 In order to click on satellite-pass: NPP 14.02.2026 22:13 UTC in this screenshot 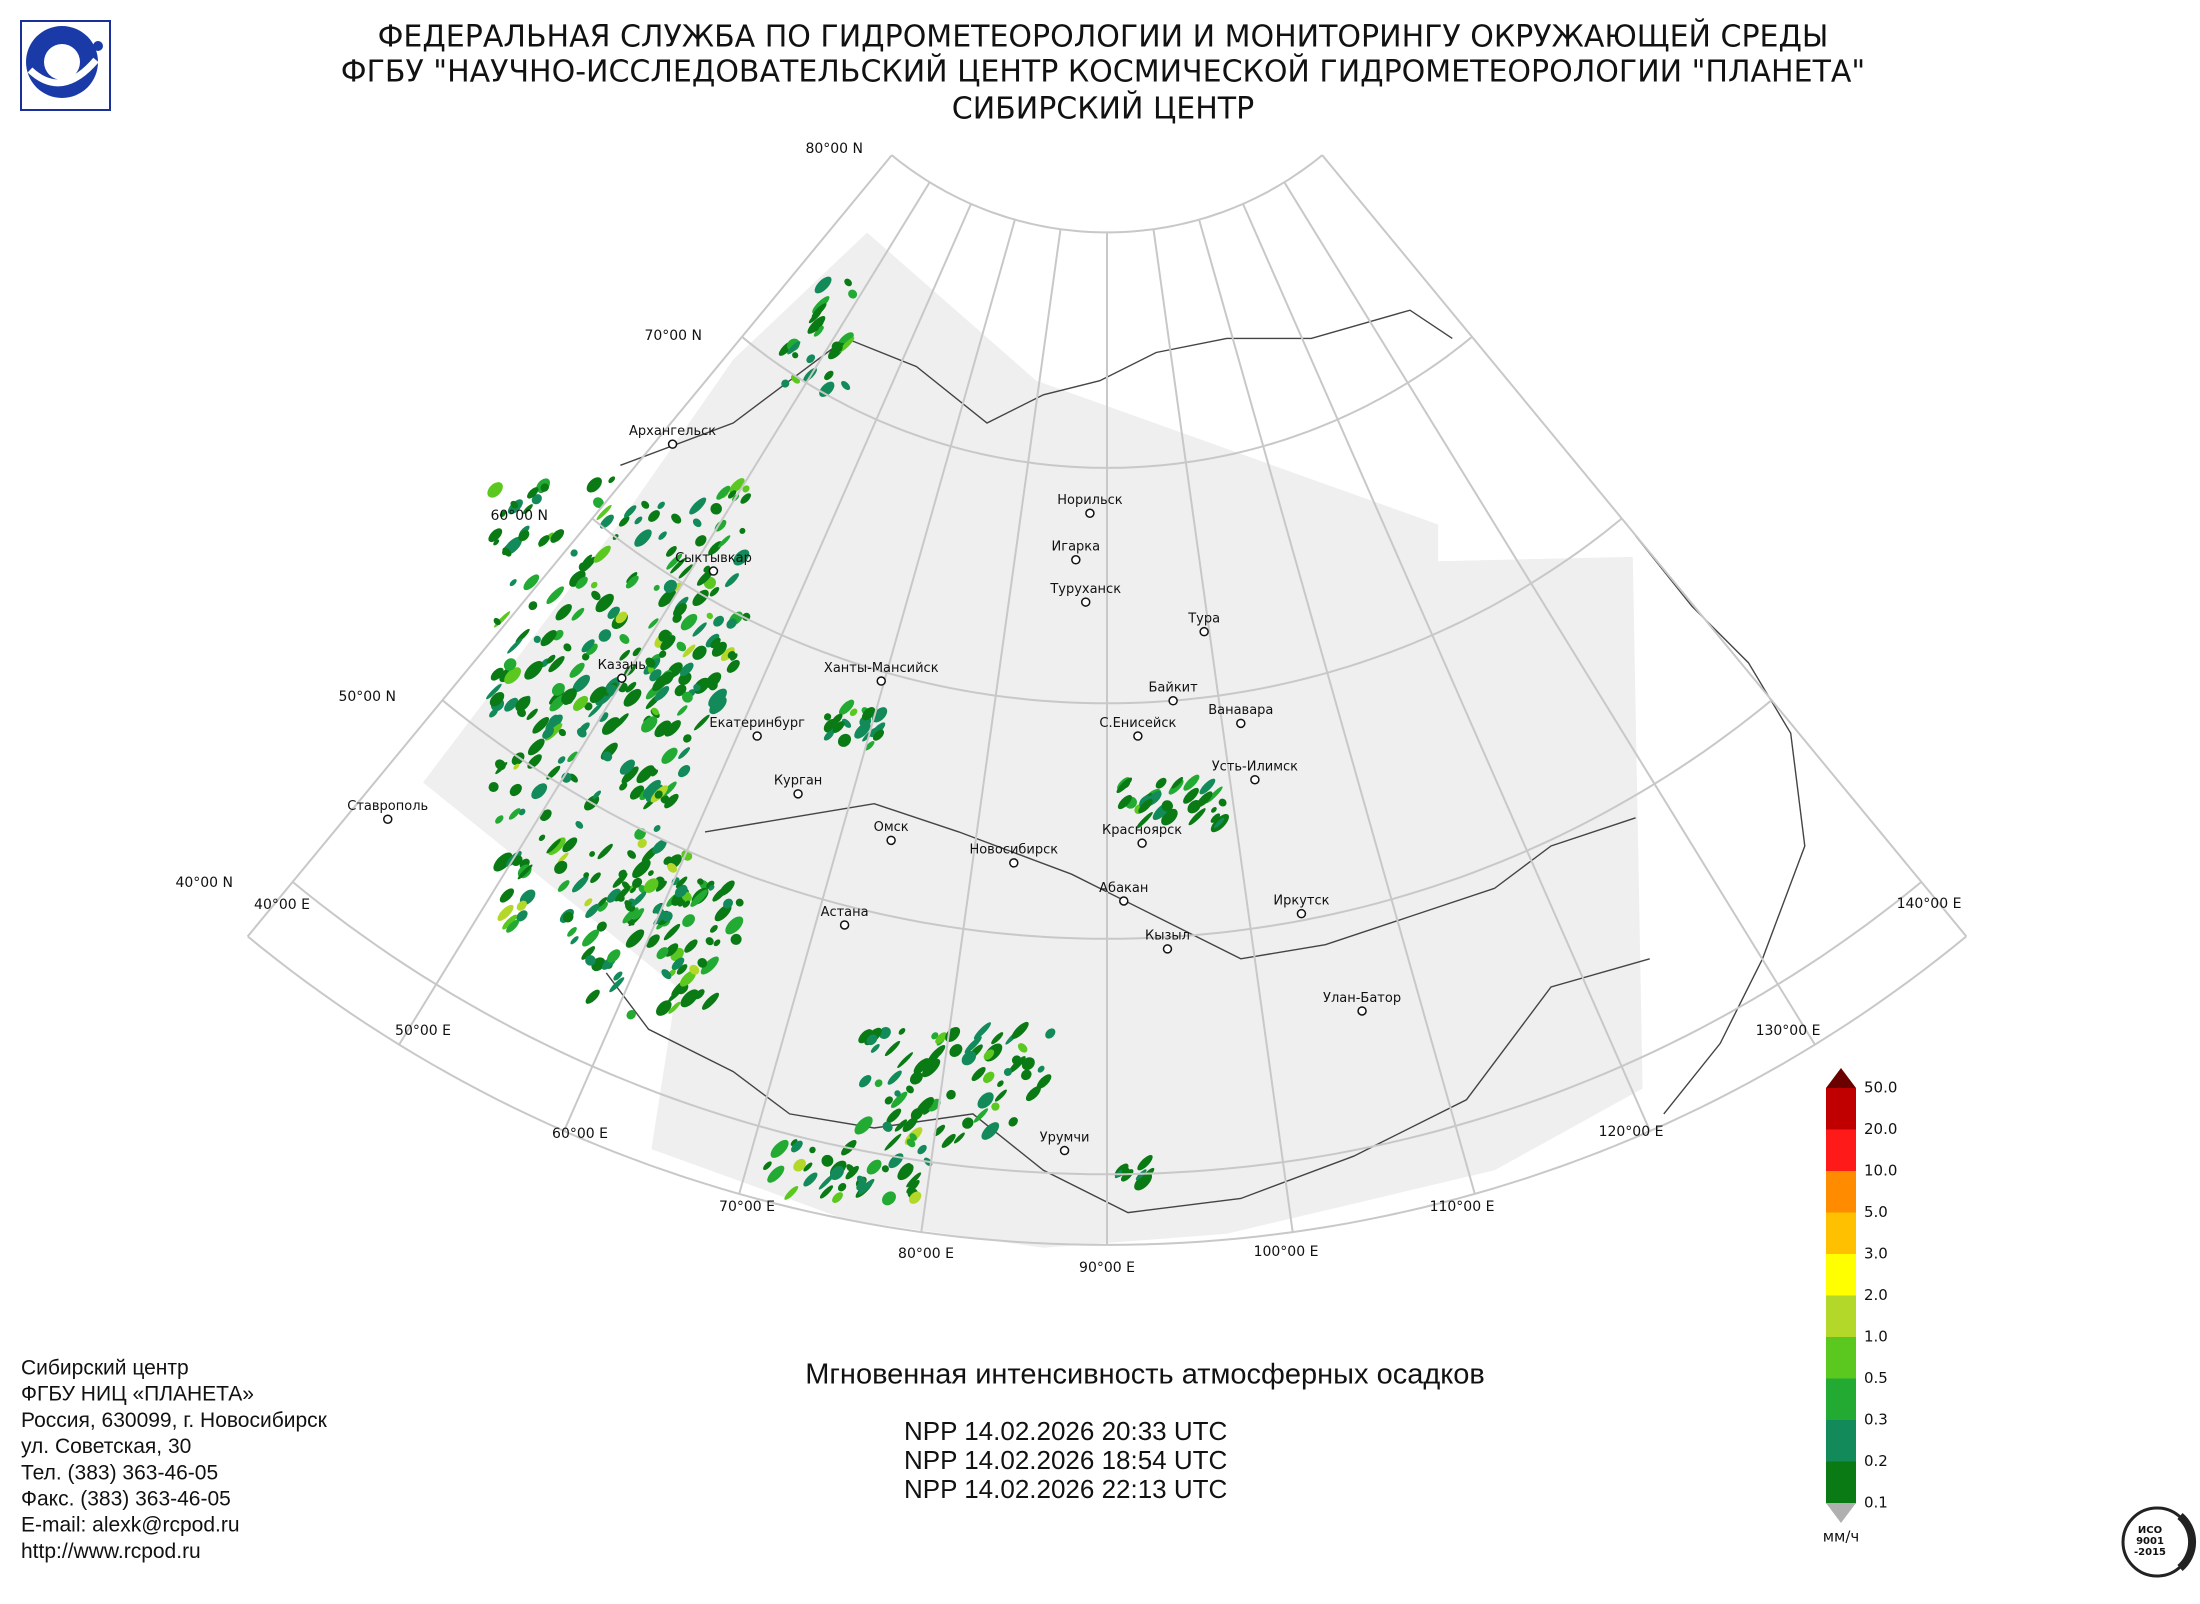, I will do `click(1065, 1489)`.